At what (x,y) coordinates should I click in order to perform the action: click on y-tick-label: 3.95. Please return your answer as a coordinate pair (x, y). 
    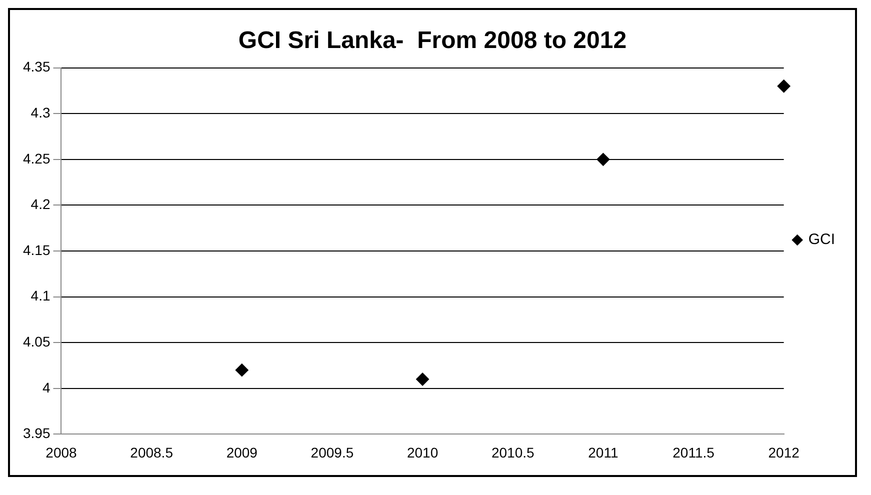
    Looking at the image, I should click on (36, 433).